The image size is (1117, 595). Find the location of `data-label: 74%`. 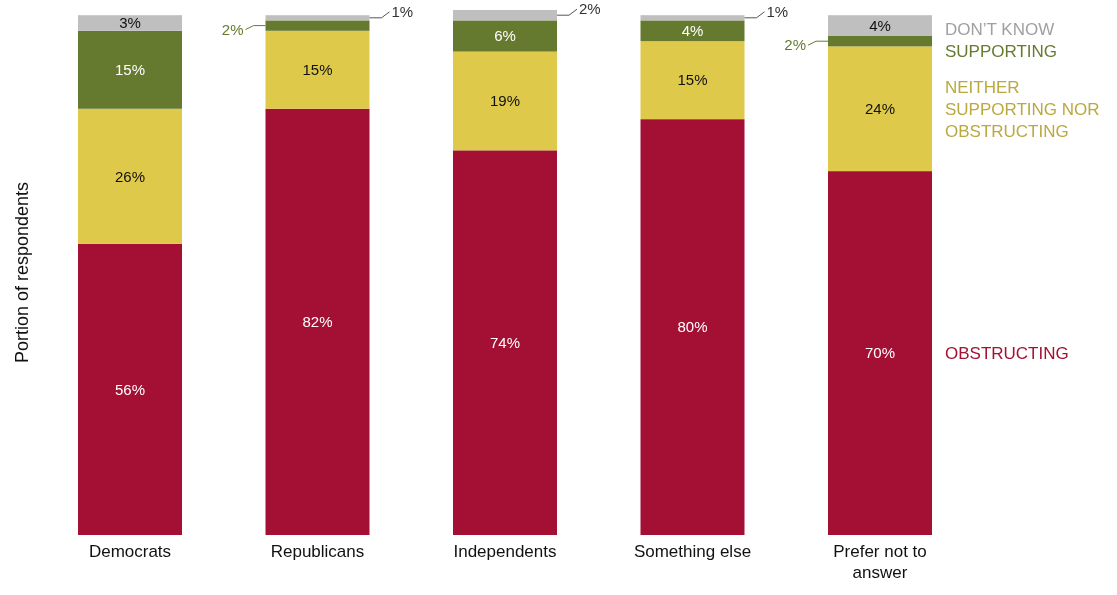

data-label: 74% is located at coordinates (505, 342).